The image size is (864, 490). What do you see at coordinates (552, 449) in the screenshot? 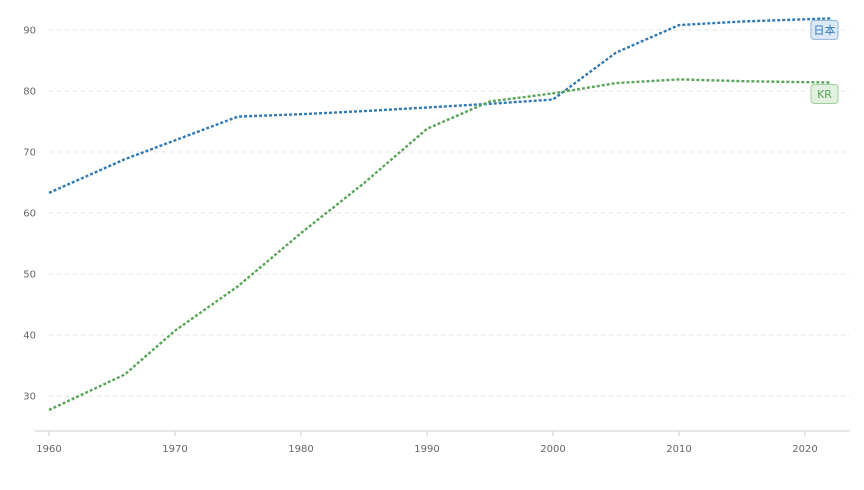
I see `x-tick-label-2000: 2000` at bounding box center [552, 449].